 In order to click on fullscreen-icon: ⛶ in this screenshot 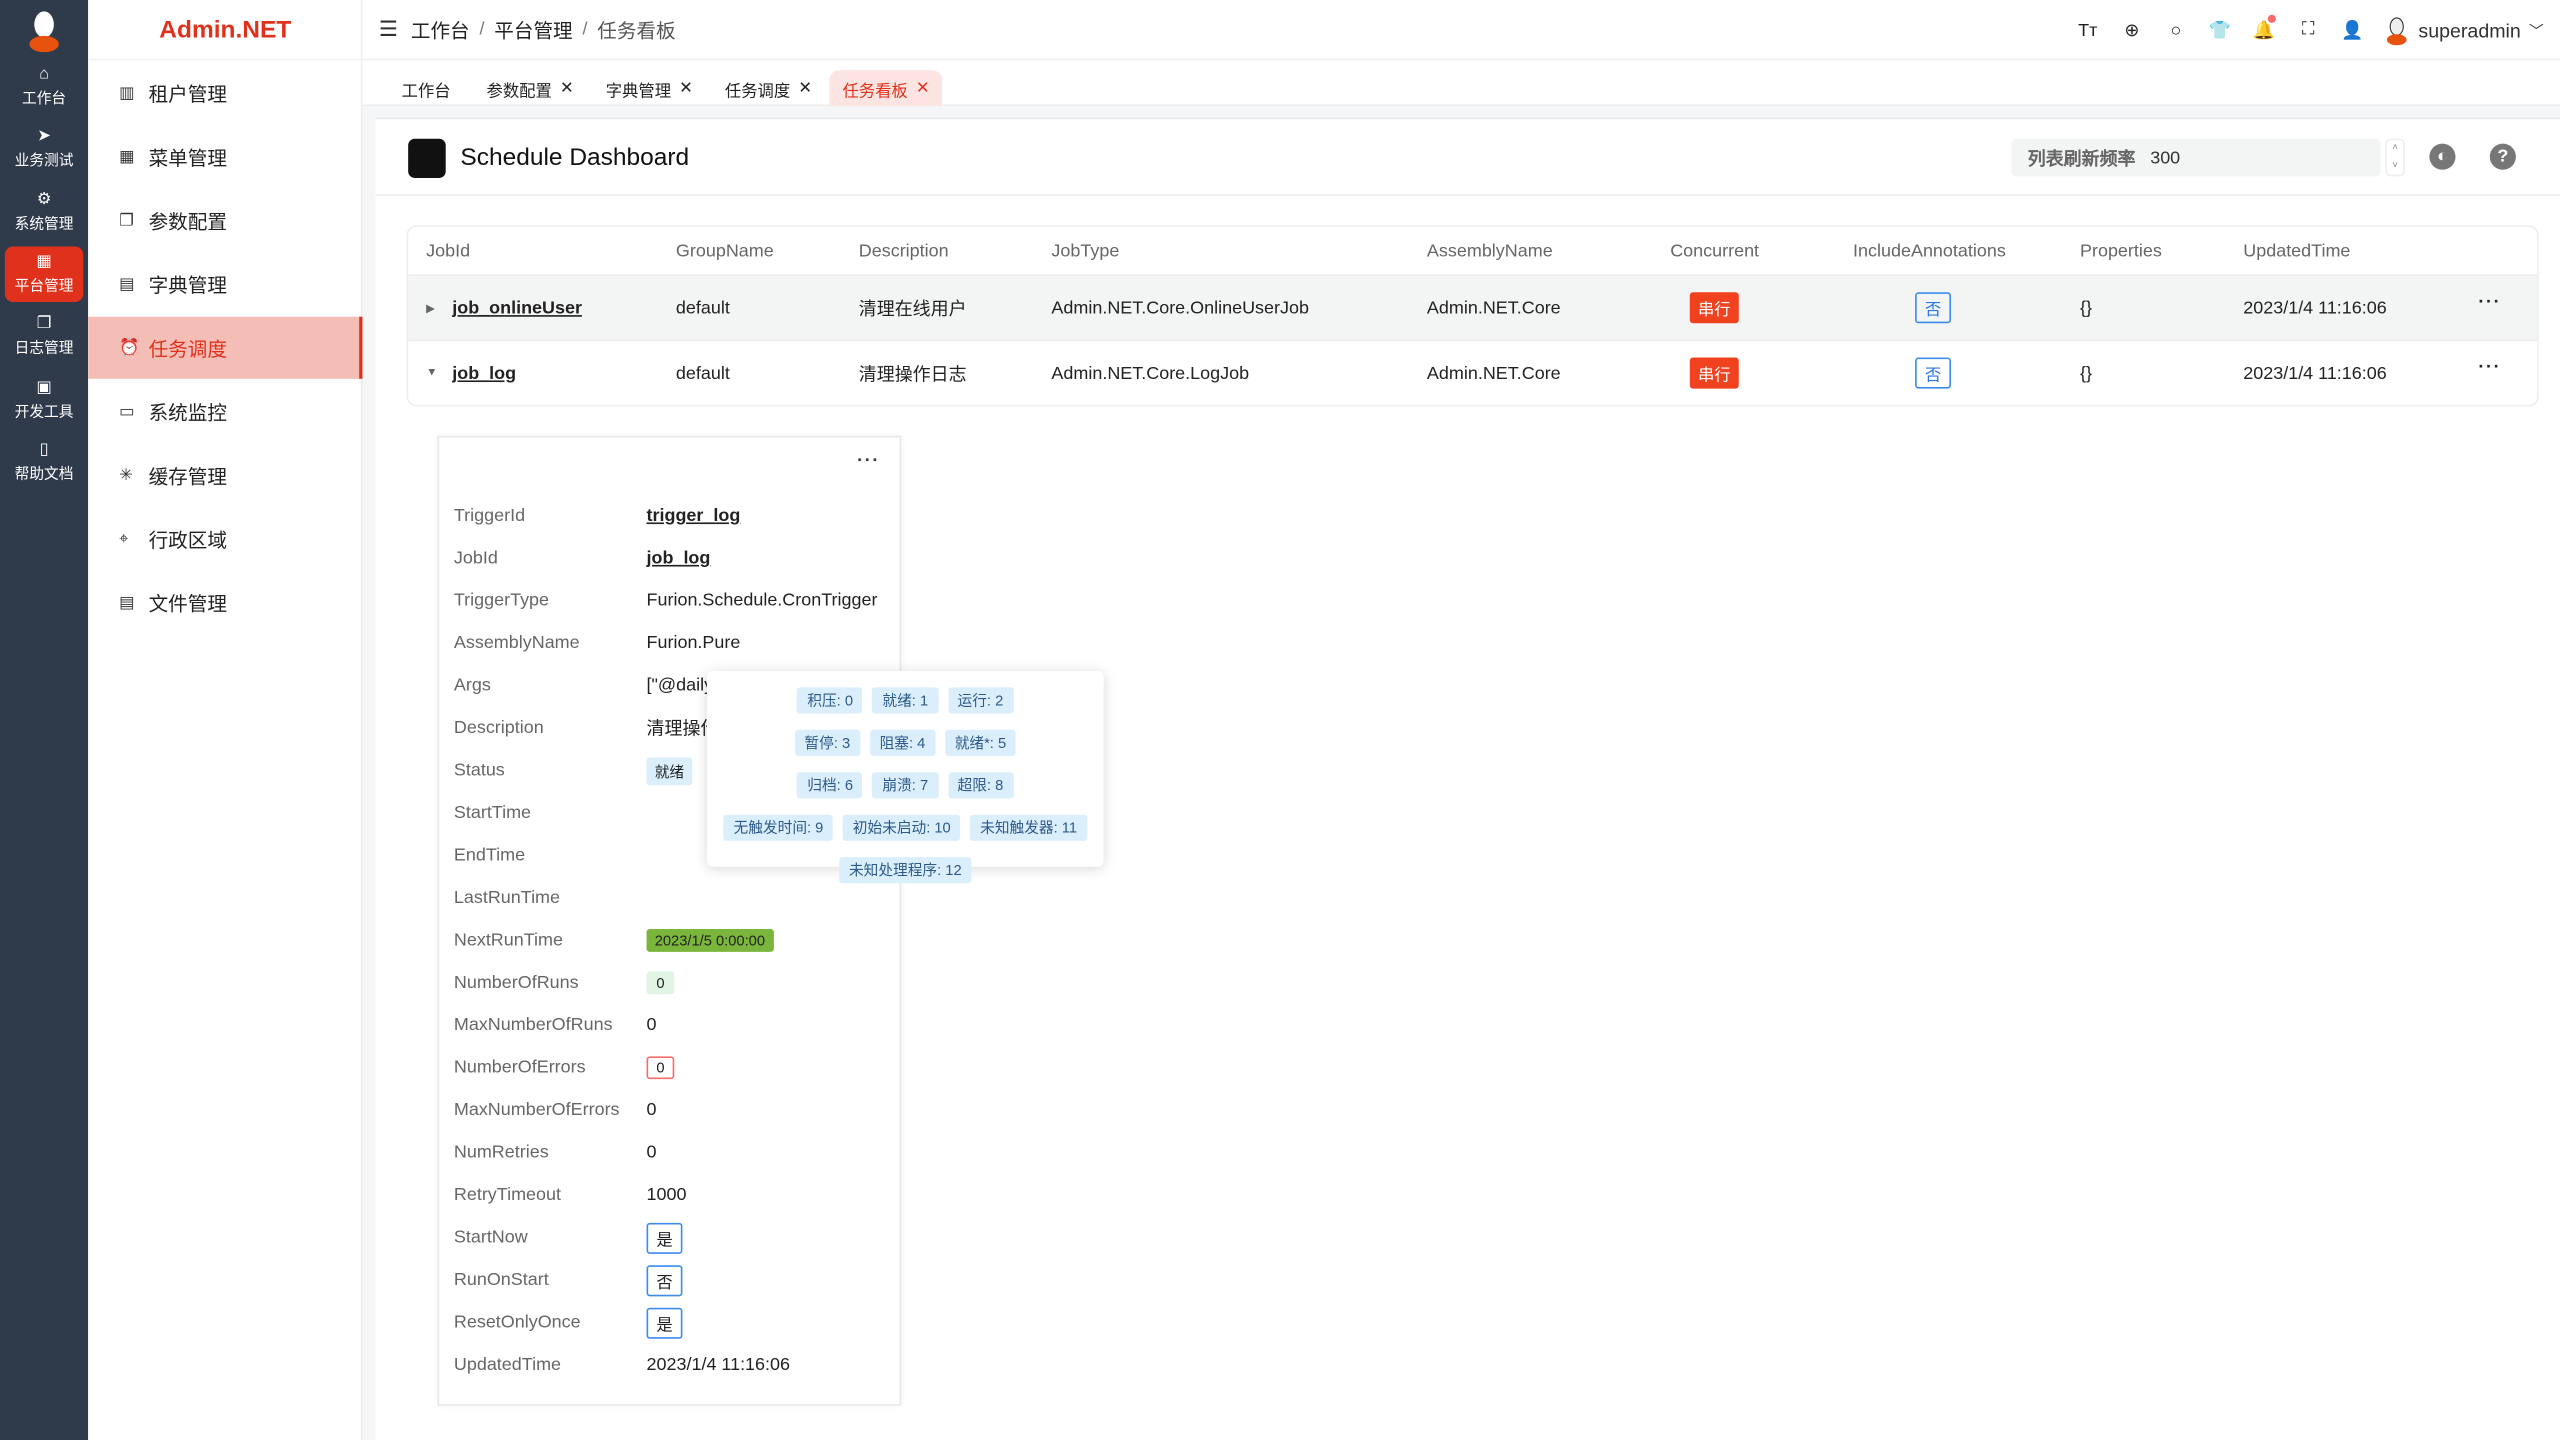, I will do `click(2308, 29)`.